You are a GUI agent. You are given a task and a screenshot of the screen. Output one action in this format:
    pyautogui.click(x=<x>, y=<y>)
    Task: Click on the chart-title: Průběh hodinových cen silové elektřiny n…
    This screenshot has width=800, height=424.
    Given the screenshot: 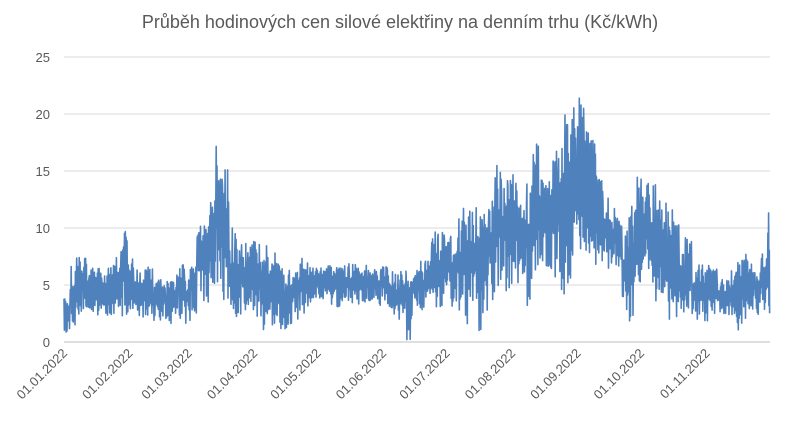 What is the action you would take?
    pyautogui.click(x=400, y=22)
    